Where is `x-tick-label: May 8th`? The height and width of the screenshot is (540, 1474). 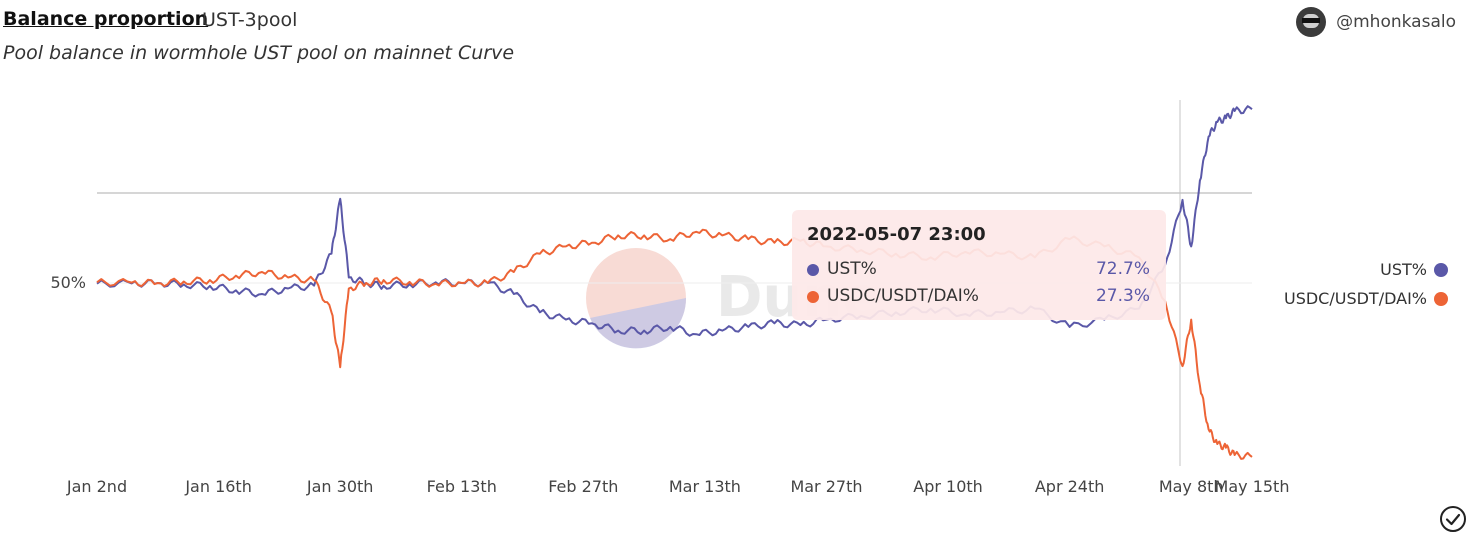 x-tick-label: May 8th is located at coordinates (1191, 486).